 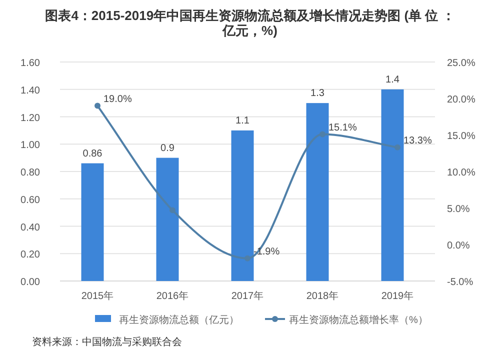 What do you see at coordinates (243, 120) in the screenshot?
I see `data-label: 1.1` at bounding box center [243, 120].